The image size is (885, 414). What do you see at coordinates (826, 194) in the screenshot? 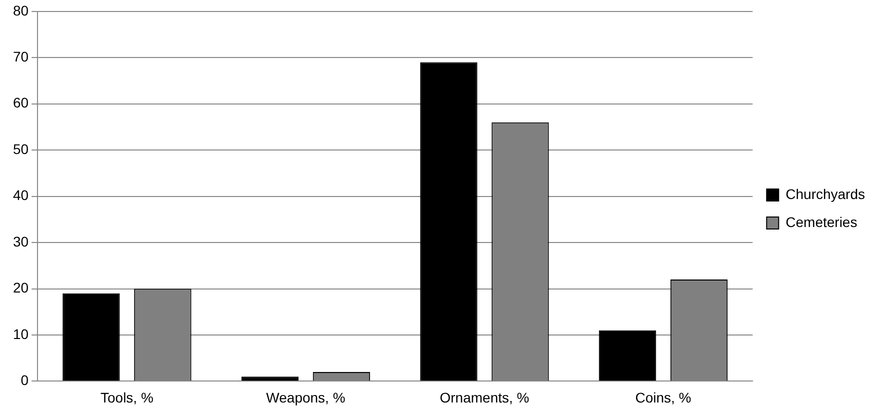
I see `legend-label: Churchyards` at bounding box center [826, 194].